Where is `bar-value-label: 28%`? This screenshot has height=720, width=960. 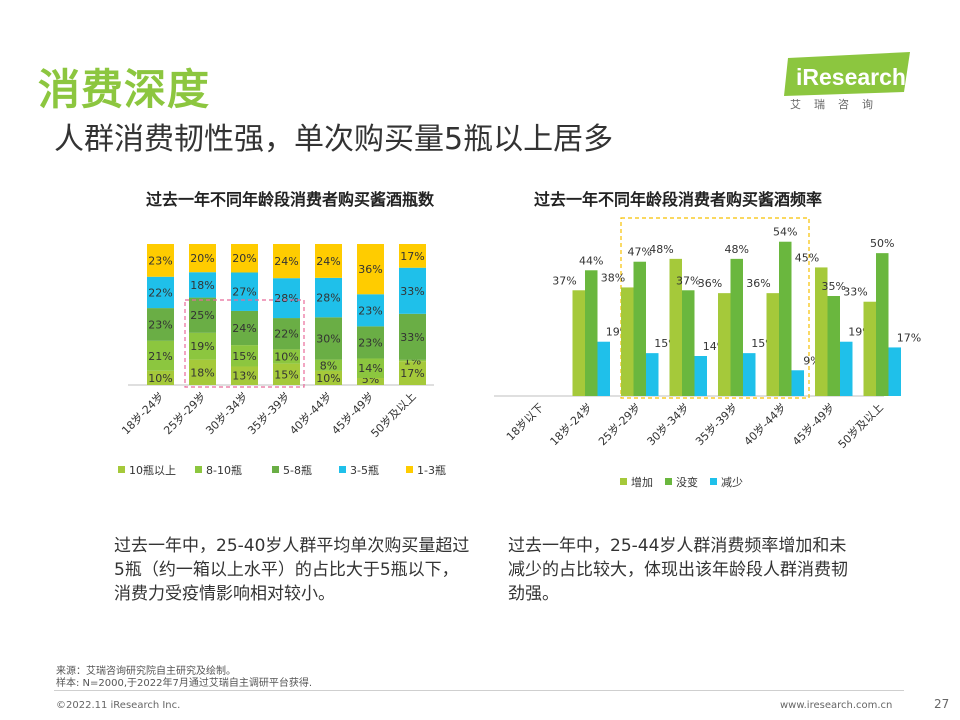 bar-value-label: 28% is located at coordinates (286, 298).